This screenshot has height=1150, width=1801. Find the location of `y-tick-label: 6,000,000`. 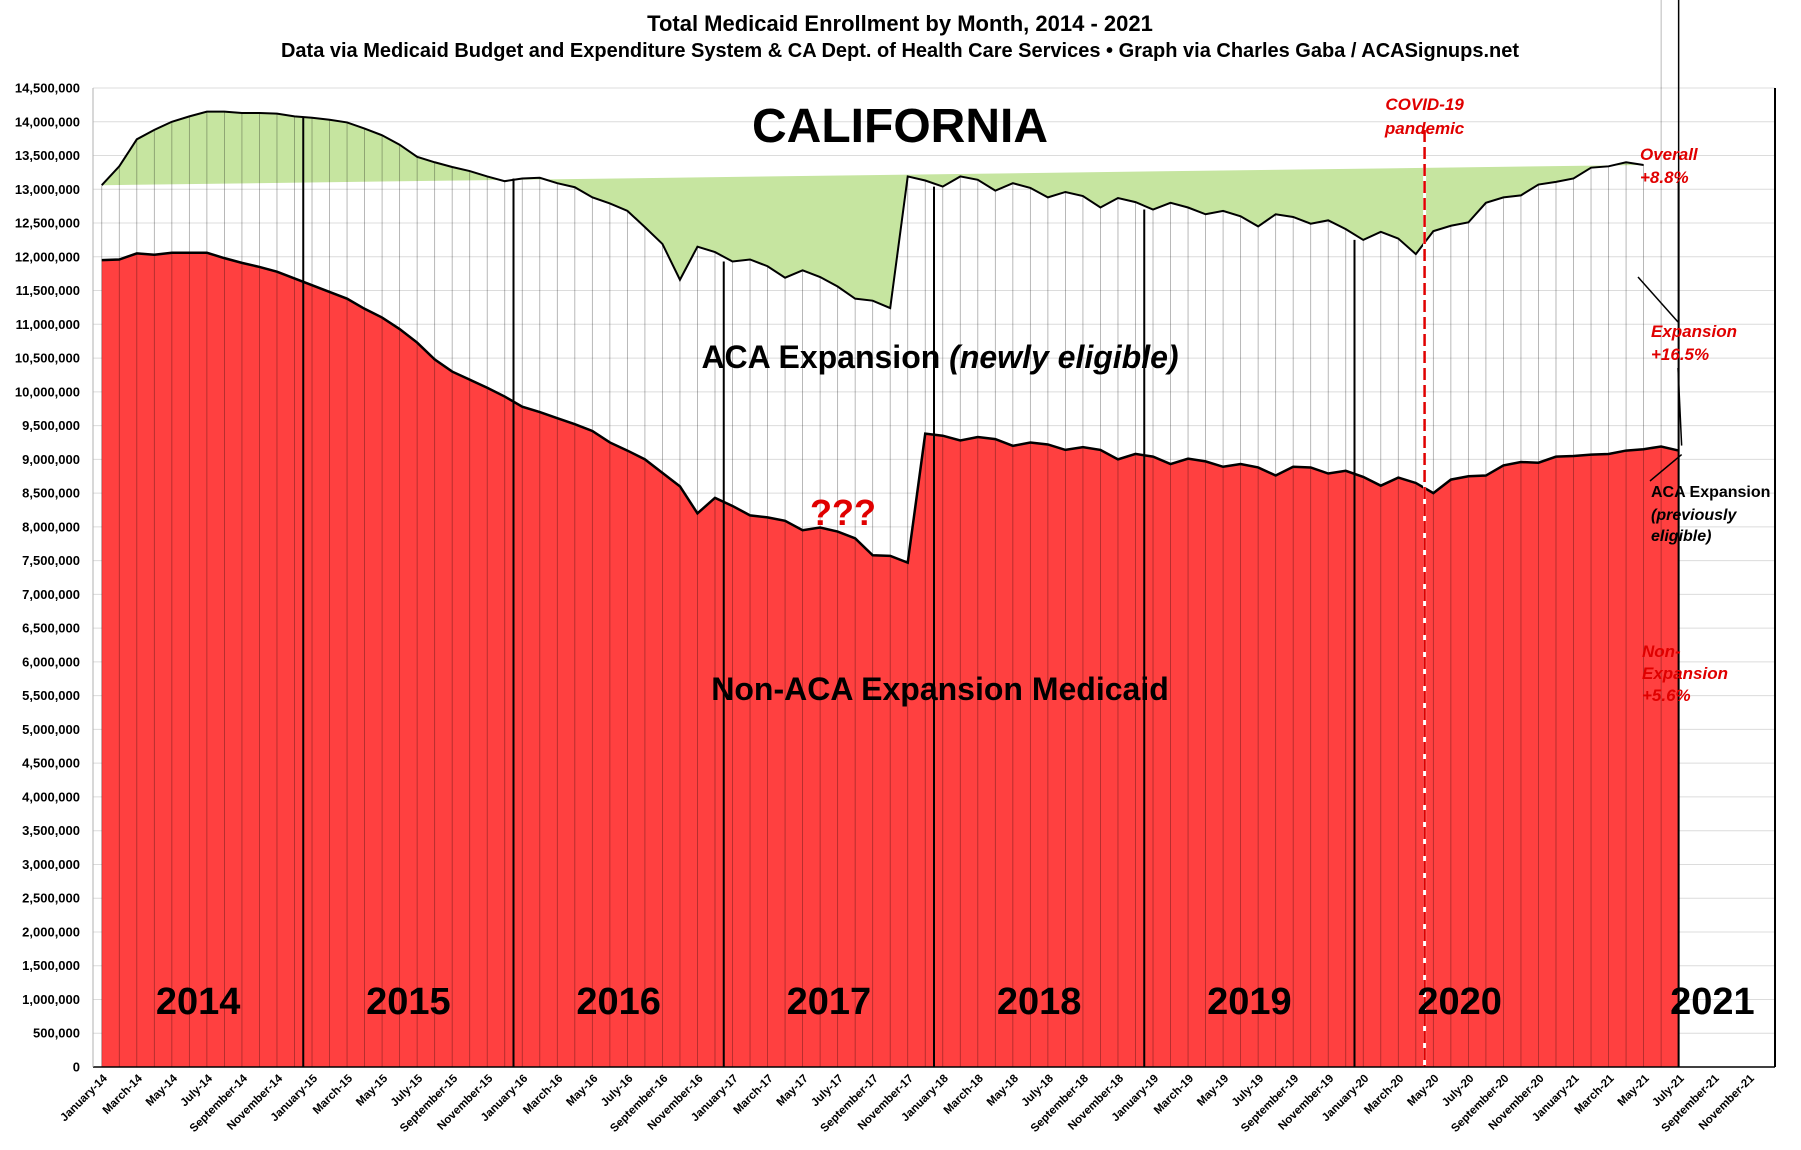

y-tick-label: 6,000,000 is located at coordinates (51, 661).